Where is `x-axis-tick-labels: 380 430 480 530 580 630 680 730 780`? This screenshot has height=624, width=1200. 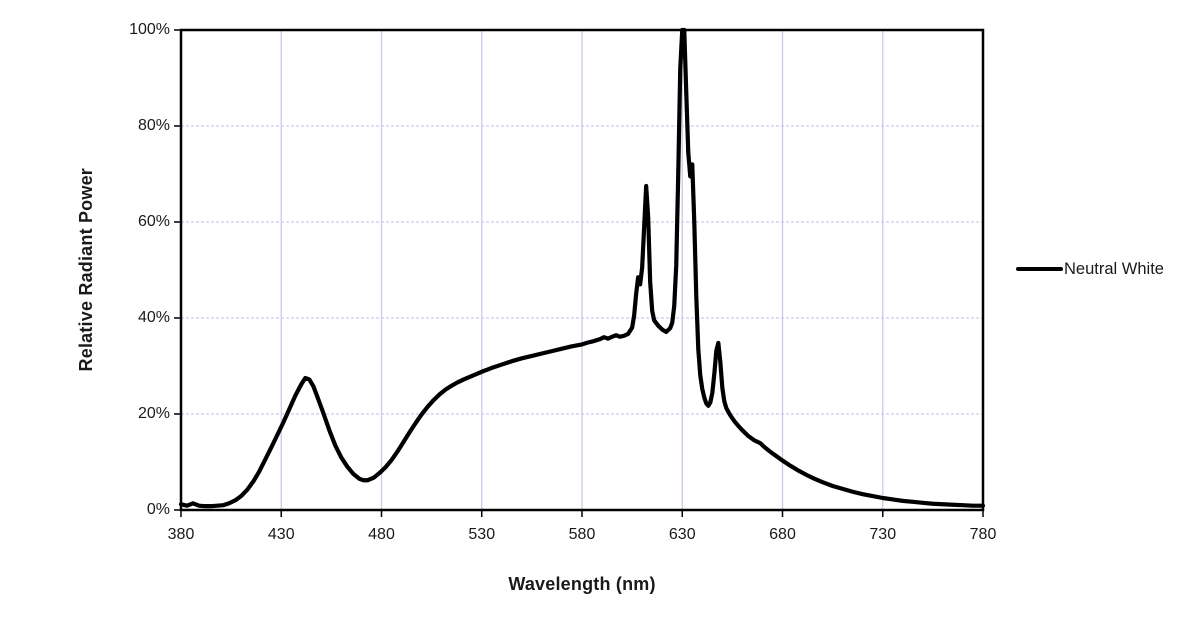
x-axis-tick-labels: 380 430 480 530 580 630 680 730 780 is located at coordinates (582, 530).